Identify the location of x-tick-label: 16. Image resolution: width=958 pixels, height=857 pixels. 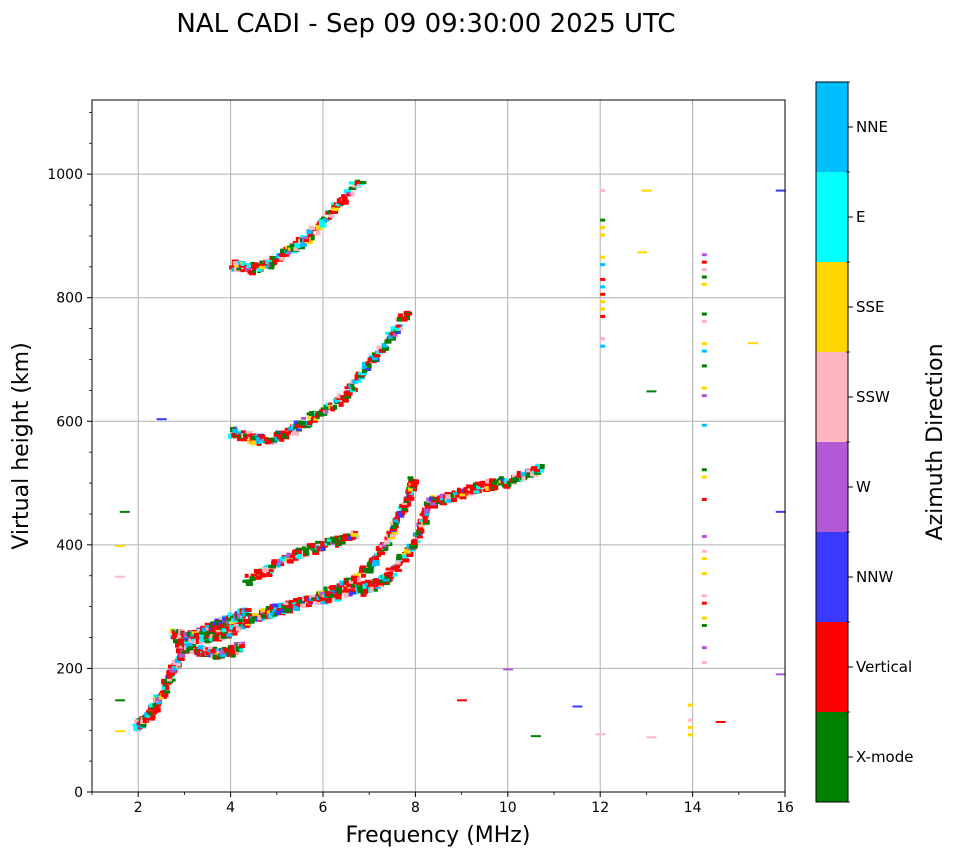
(785, 808).